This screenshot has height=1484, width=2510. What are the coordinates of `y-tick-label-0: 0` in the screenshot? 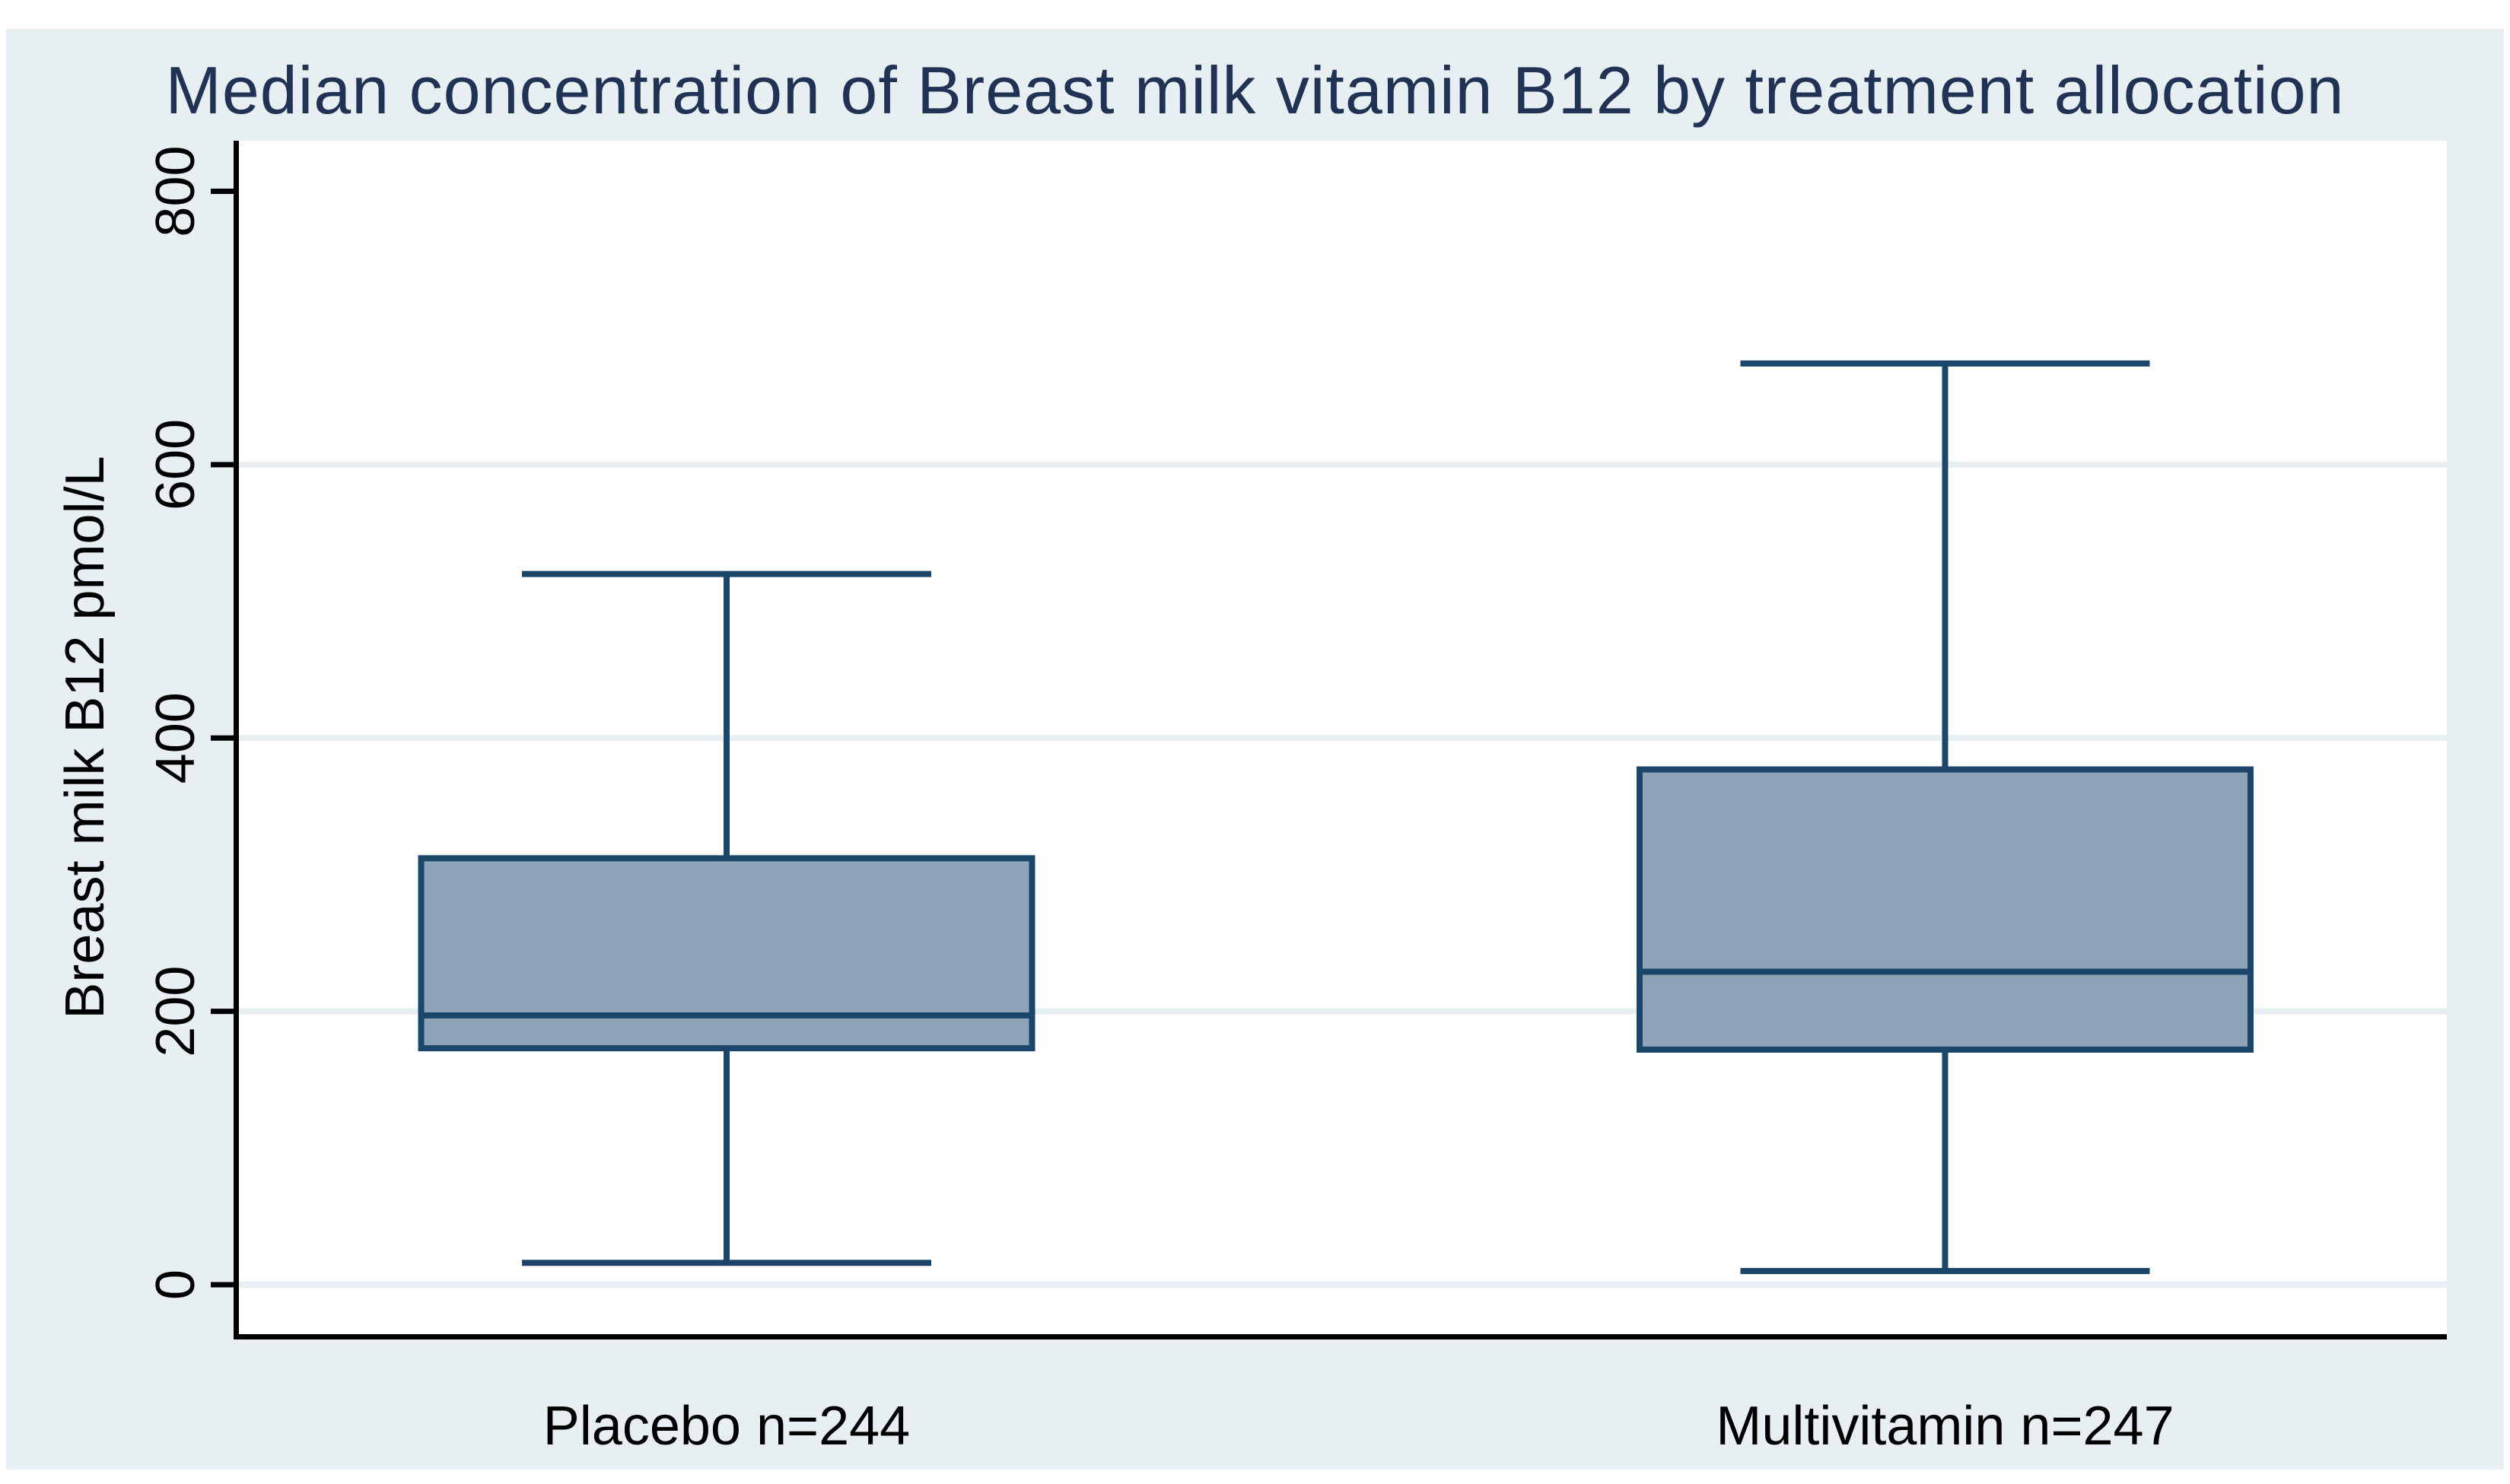 It's located at (175, 1285).